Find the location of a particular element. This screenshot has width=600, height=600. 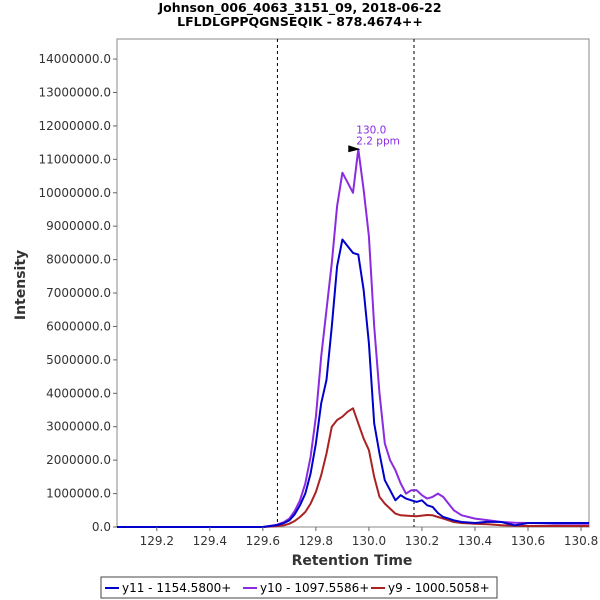

peak-annotation: 130.02.2 ppm is located at coordinates (374, 138).